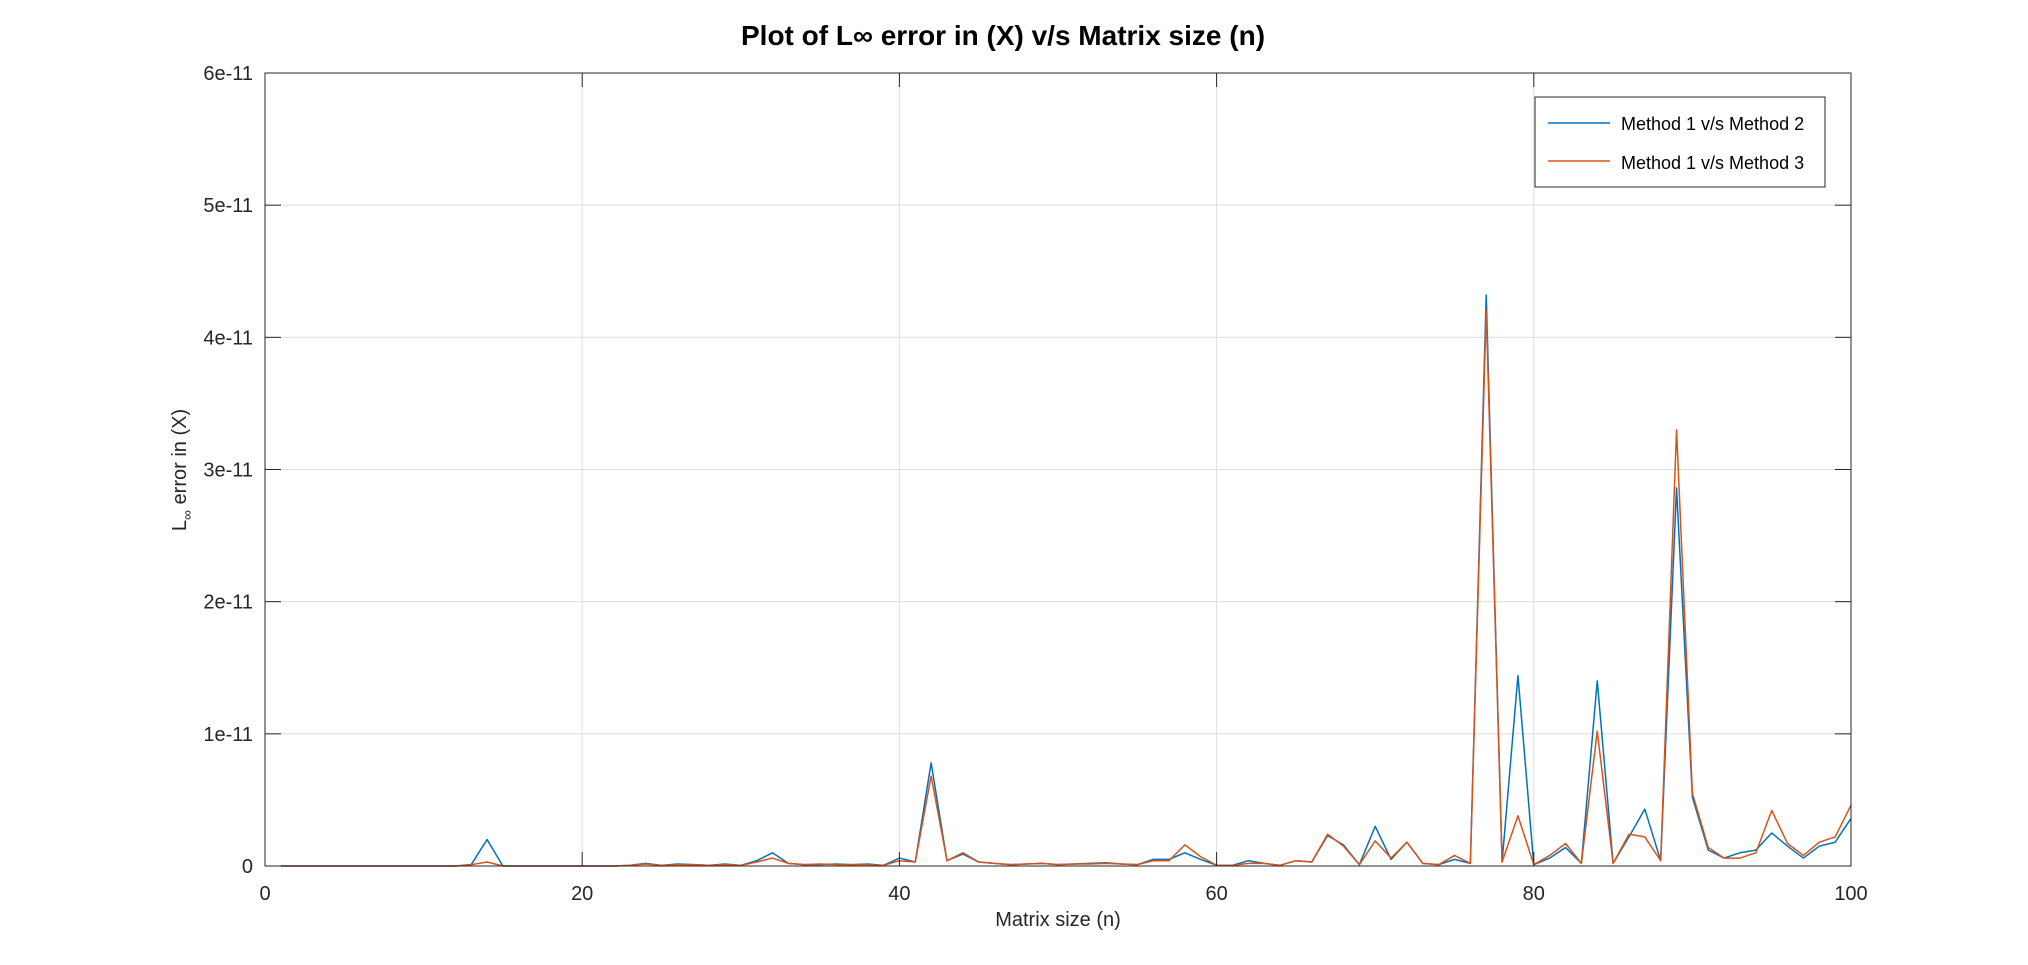  I want to click on x-tick-label: 20, so click(582, 894).